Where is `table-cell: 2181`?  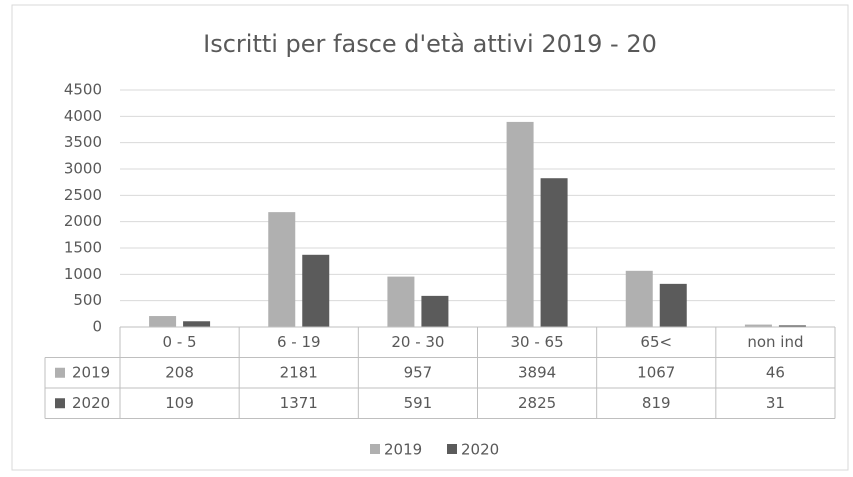
table-cell: 2181 is located at coordinates (299, 372).